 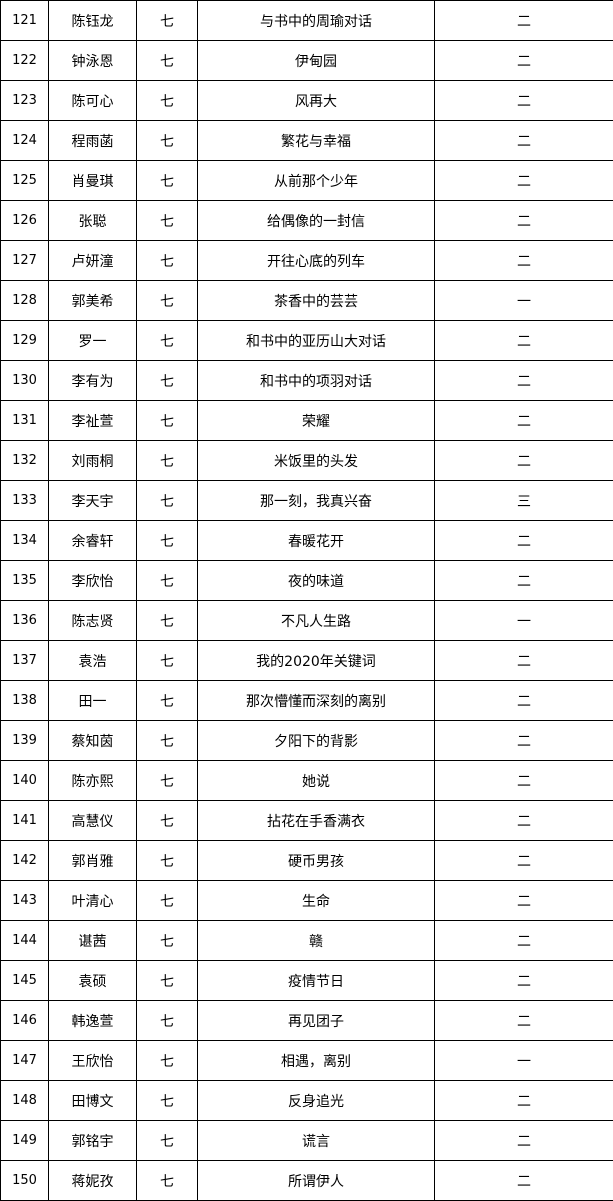 What do you see at coordinates (92, 20) in the screenshot?
I see `student-name-cell: 陈钰龙` at bounding box center [92, 20].